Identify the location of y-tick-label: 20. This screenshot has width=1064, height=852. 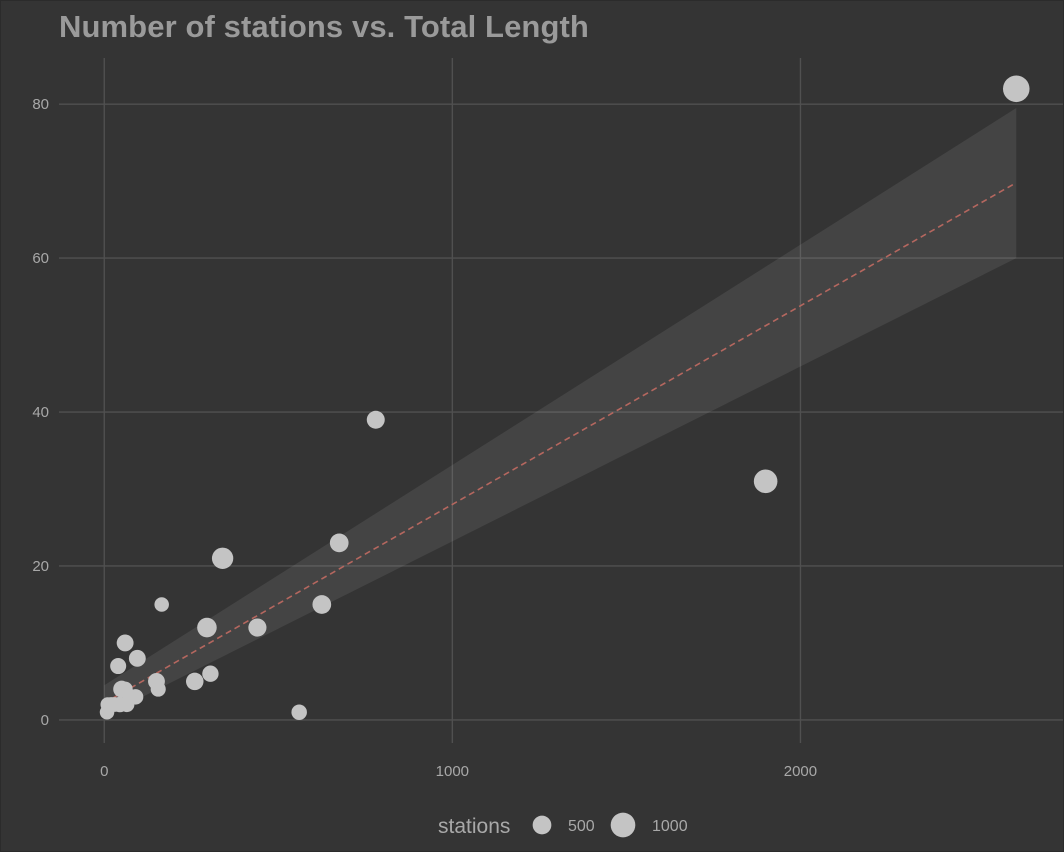
(40, 566).